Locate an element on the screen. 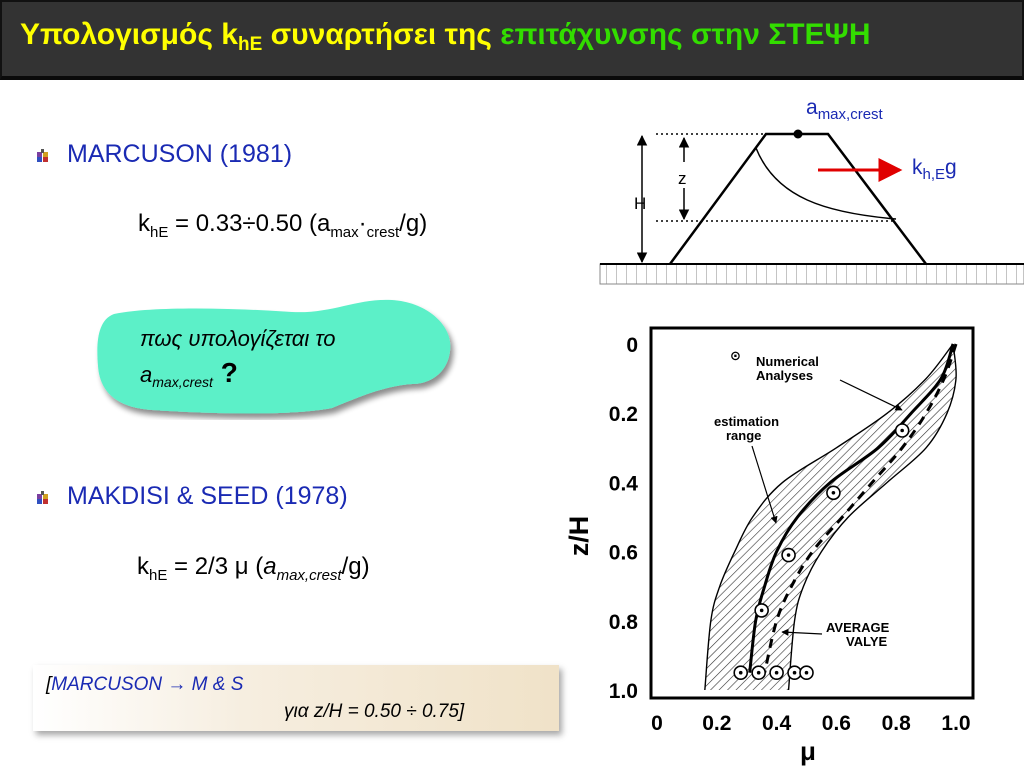  formula-mid: = 0.33÷0.50 (a is located at coordinates (249, 223).